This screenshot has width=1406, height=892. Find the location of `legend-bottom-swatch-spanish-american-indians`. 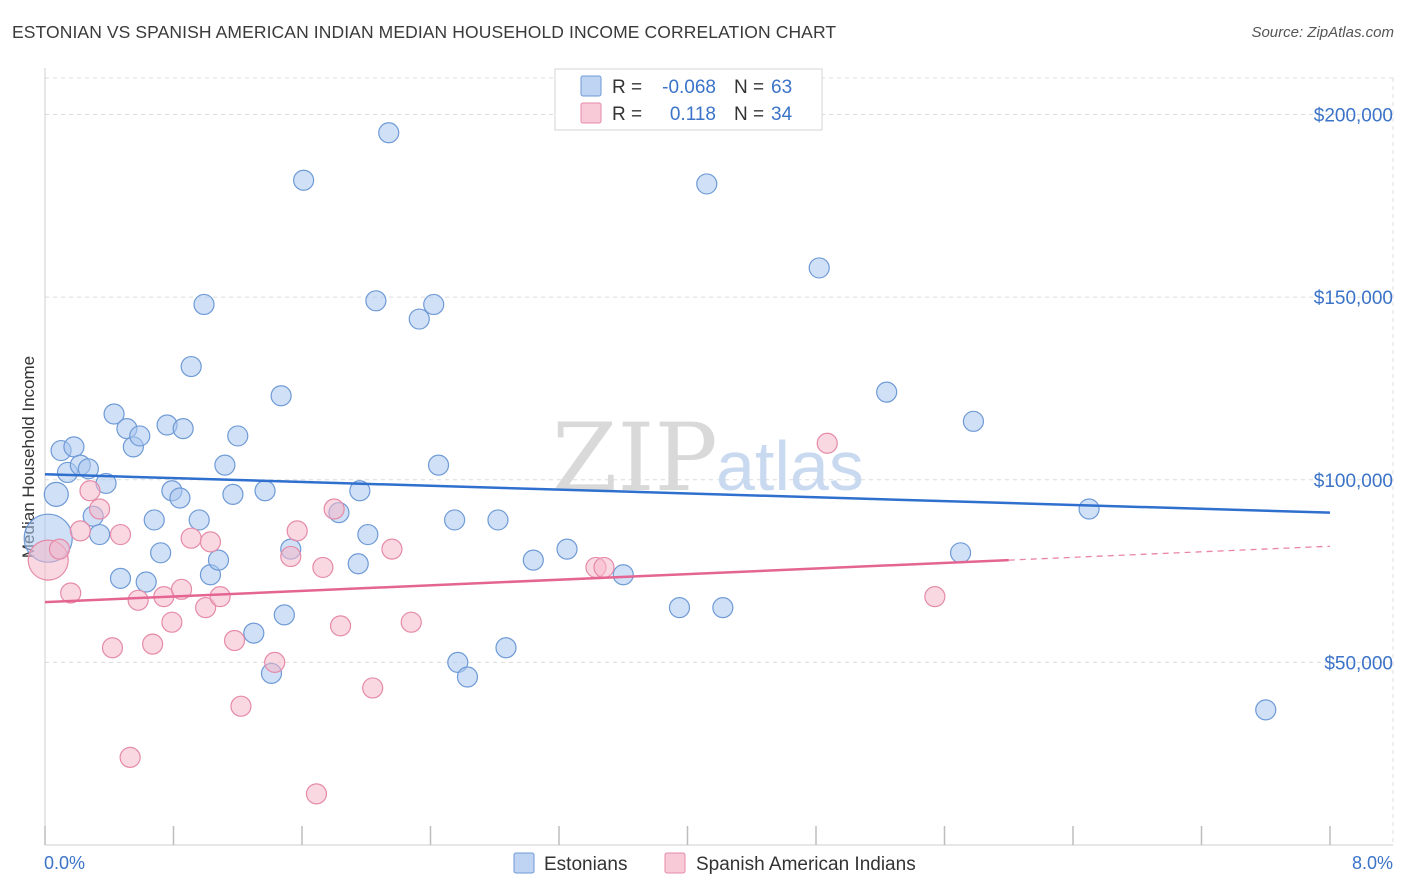

legend-bottom-swatch-spanish-american-indians is located at coordinates (675, 863).